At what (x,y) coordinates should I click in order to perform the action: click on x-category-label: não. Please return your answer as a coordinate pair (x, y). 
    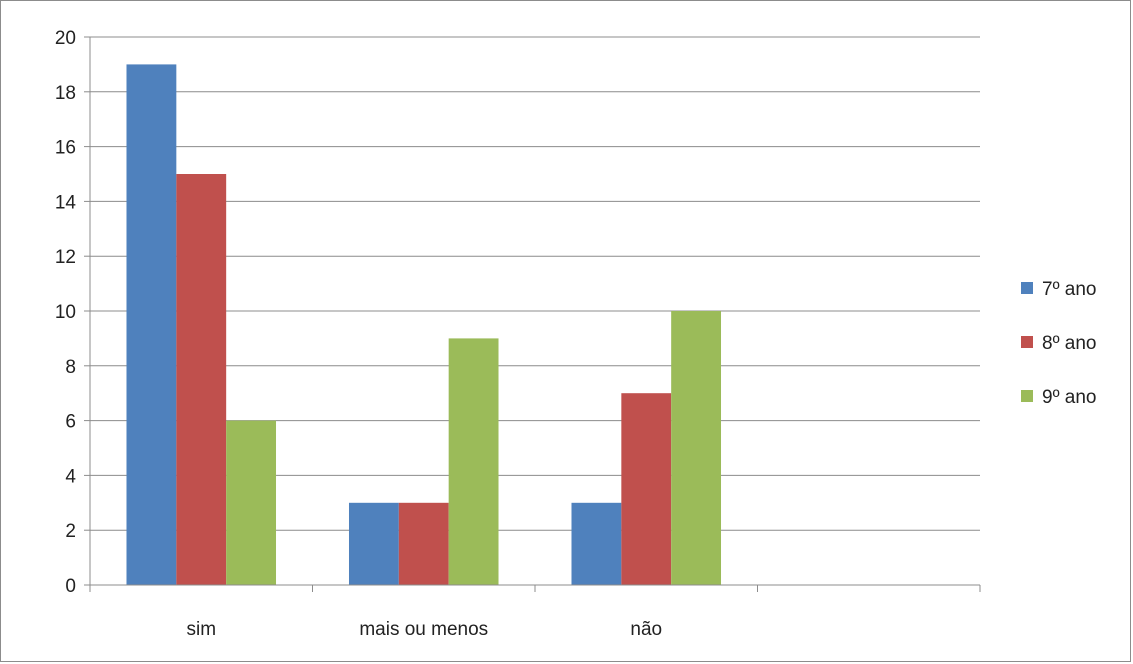
    Looking at the image, I should click on (646, 629).